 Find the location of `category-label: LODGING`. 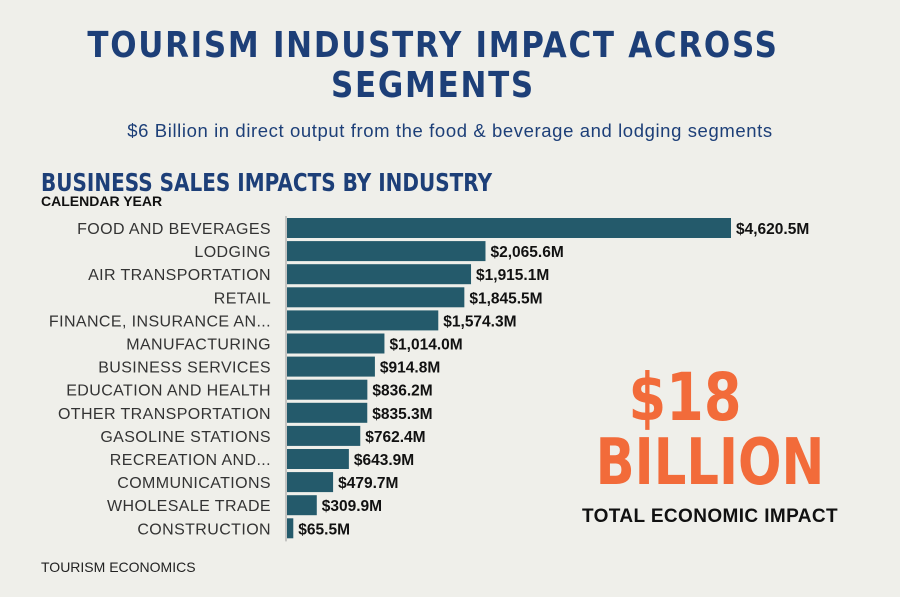

category-label: LODGING is located at coordinates (232, 252).